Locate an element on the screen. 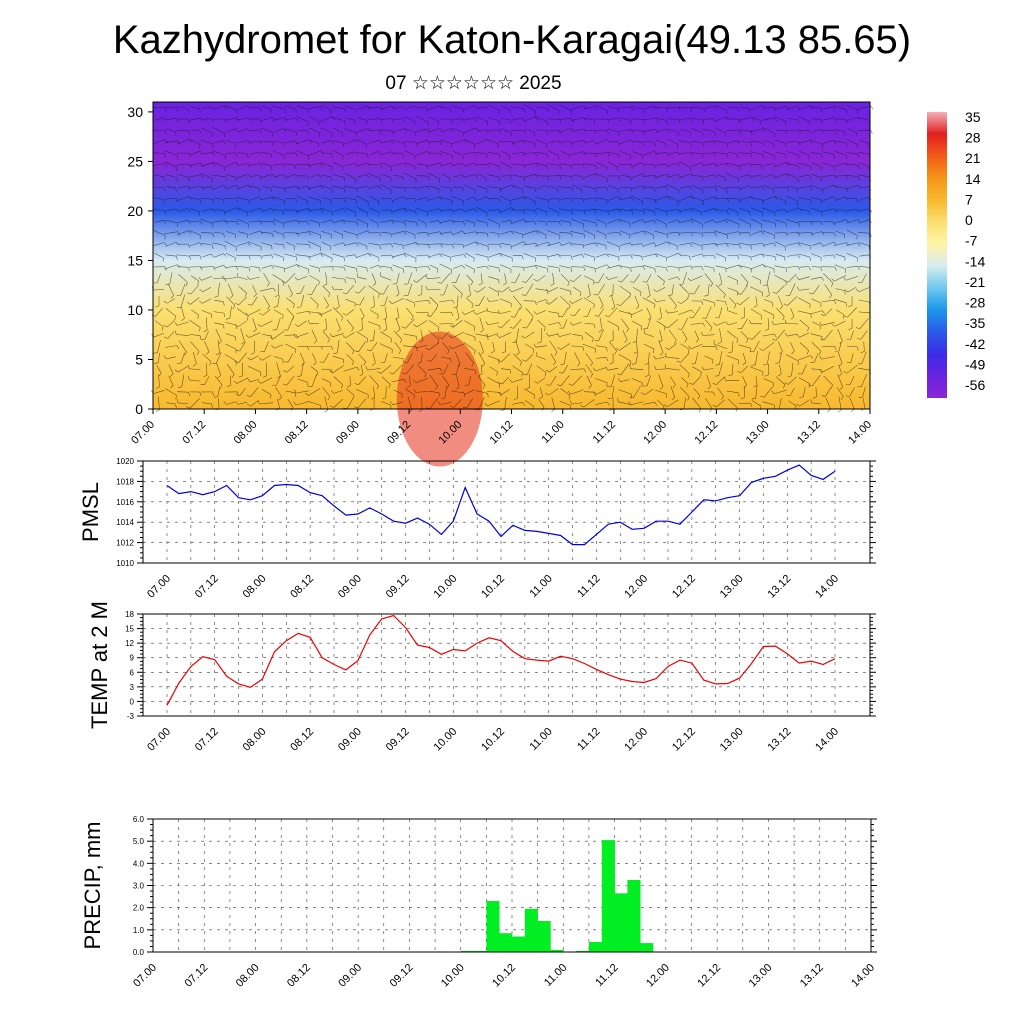  panel-frame is located at coordinates (506, 512).